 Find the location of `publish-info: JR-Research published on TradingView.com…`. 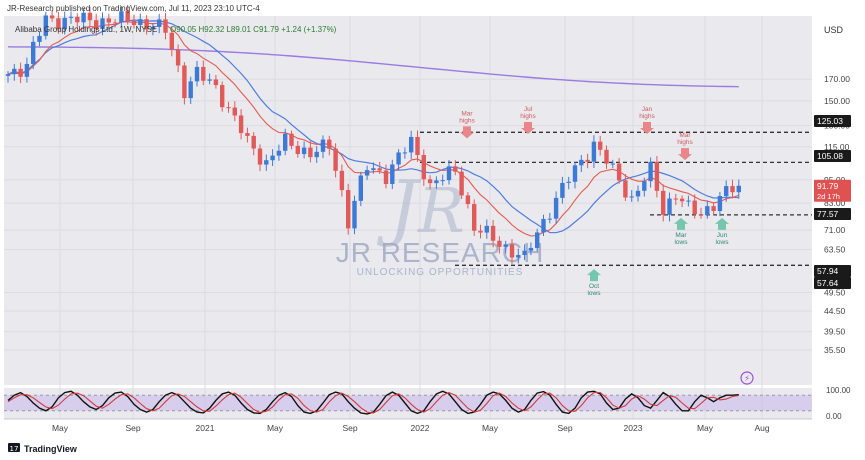

publish-info: JR-Research published on TradingView.com… is located at coordinates (133, 8).